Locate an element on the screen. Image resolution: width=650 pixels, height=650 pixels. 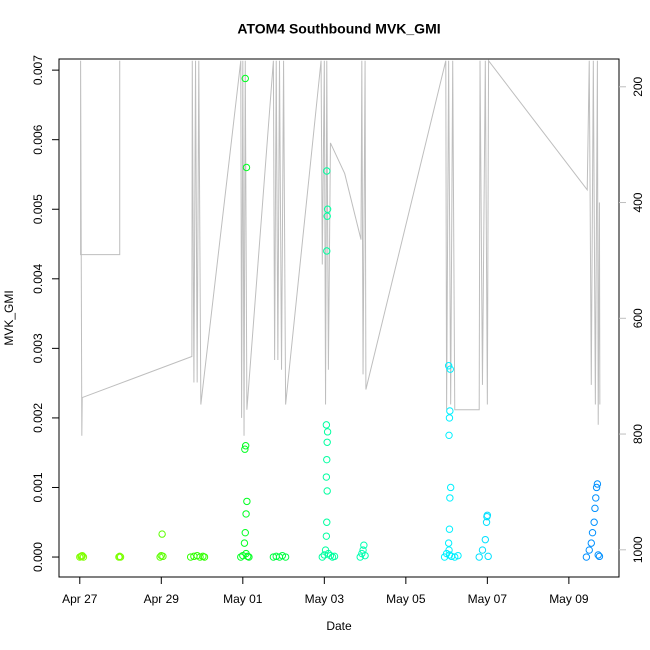
y-tick-label: 0.007 is located at coordinates (38, 70).